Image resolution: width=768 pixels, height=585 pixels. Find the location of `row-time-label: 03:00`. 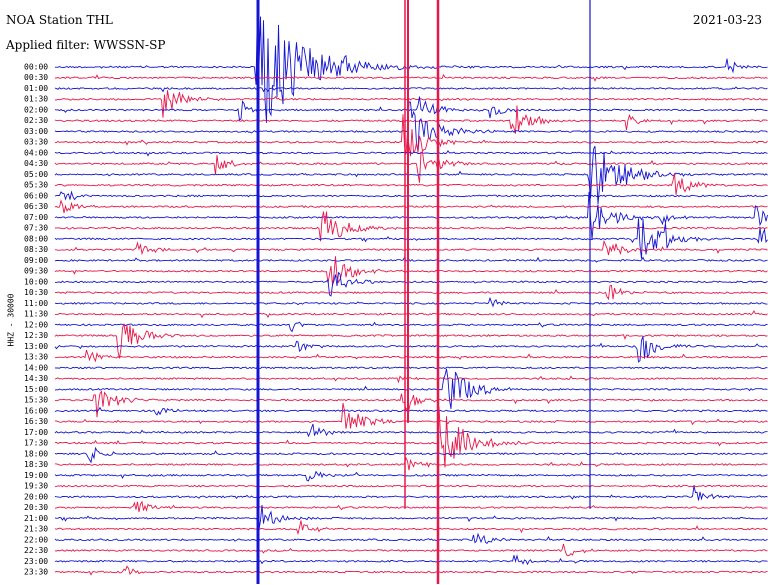

row-time-label: 03:00 is located at coordinates (36, 131).